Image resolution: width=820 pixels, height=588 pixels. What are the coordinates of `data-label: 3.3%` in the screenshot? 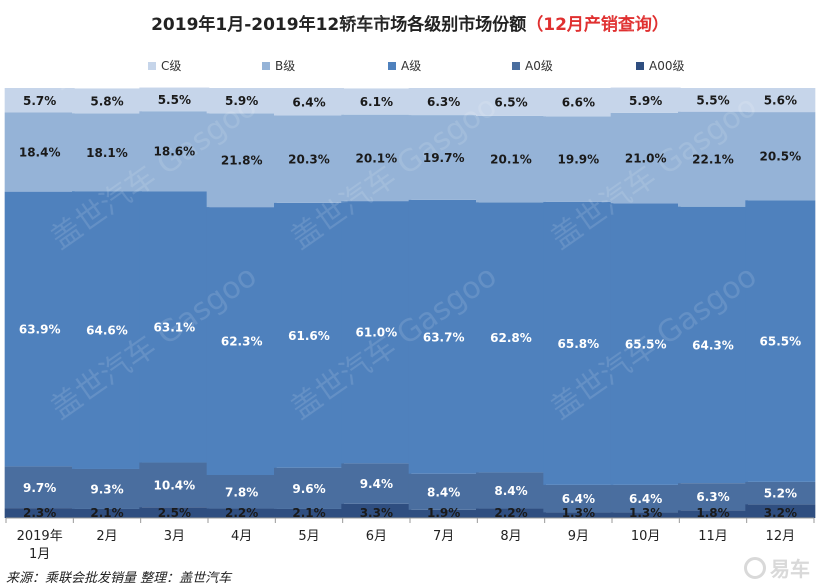 It's located at (376, 513).